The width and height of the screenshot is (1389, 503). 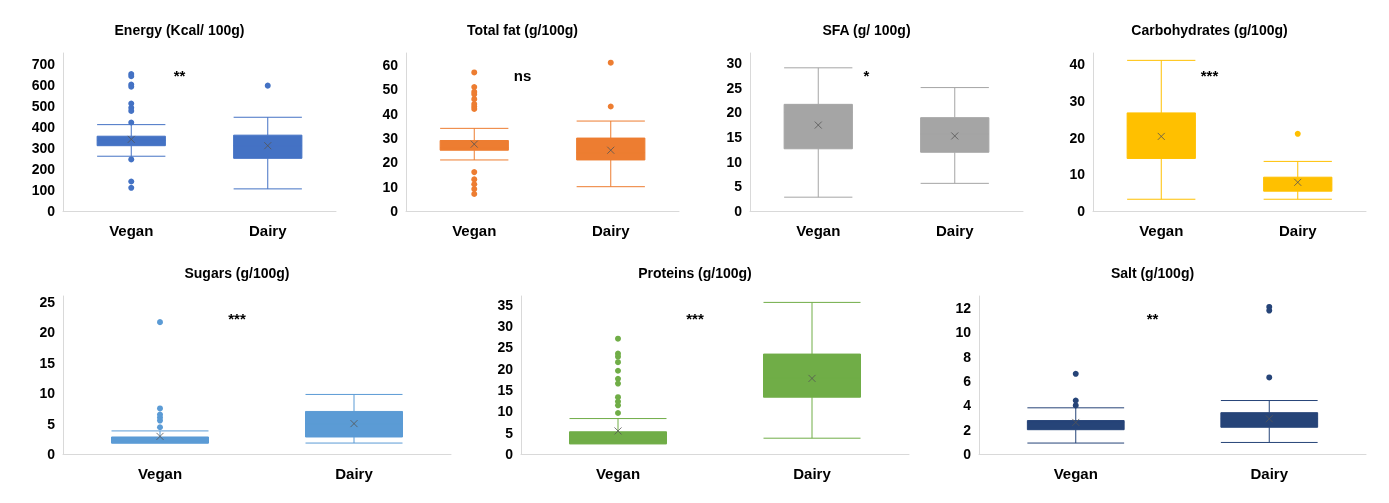 I want to click on y-tick-label: 12, so click(x=963, y=308).